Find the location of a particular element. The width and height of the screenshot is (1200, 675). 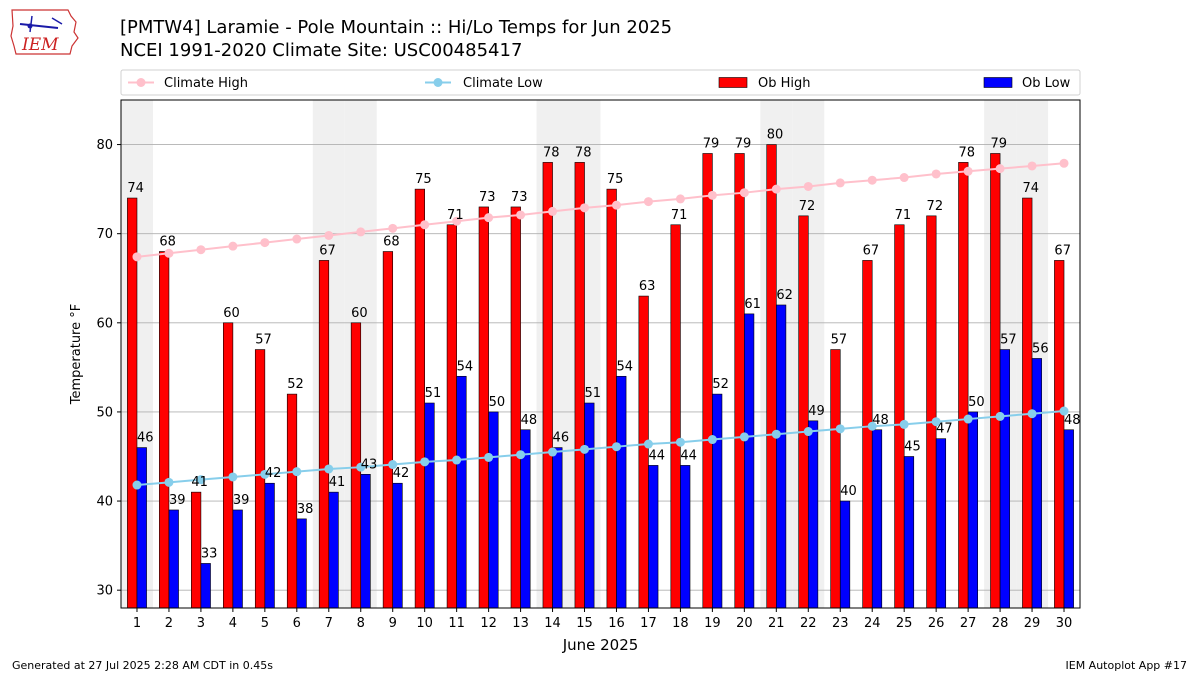

ob-high-label: 41 is located at coordinates (199, 482).